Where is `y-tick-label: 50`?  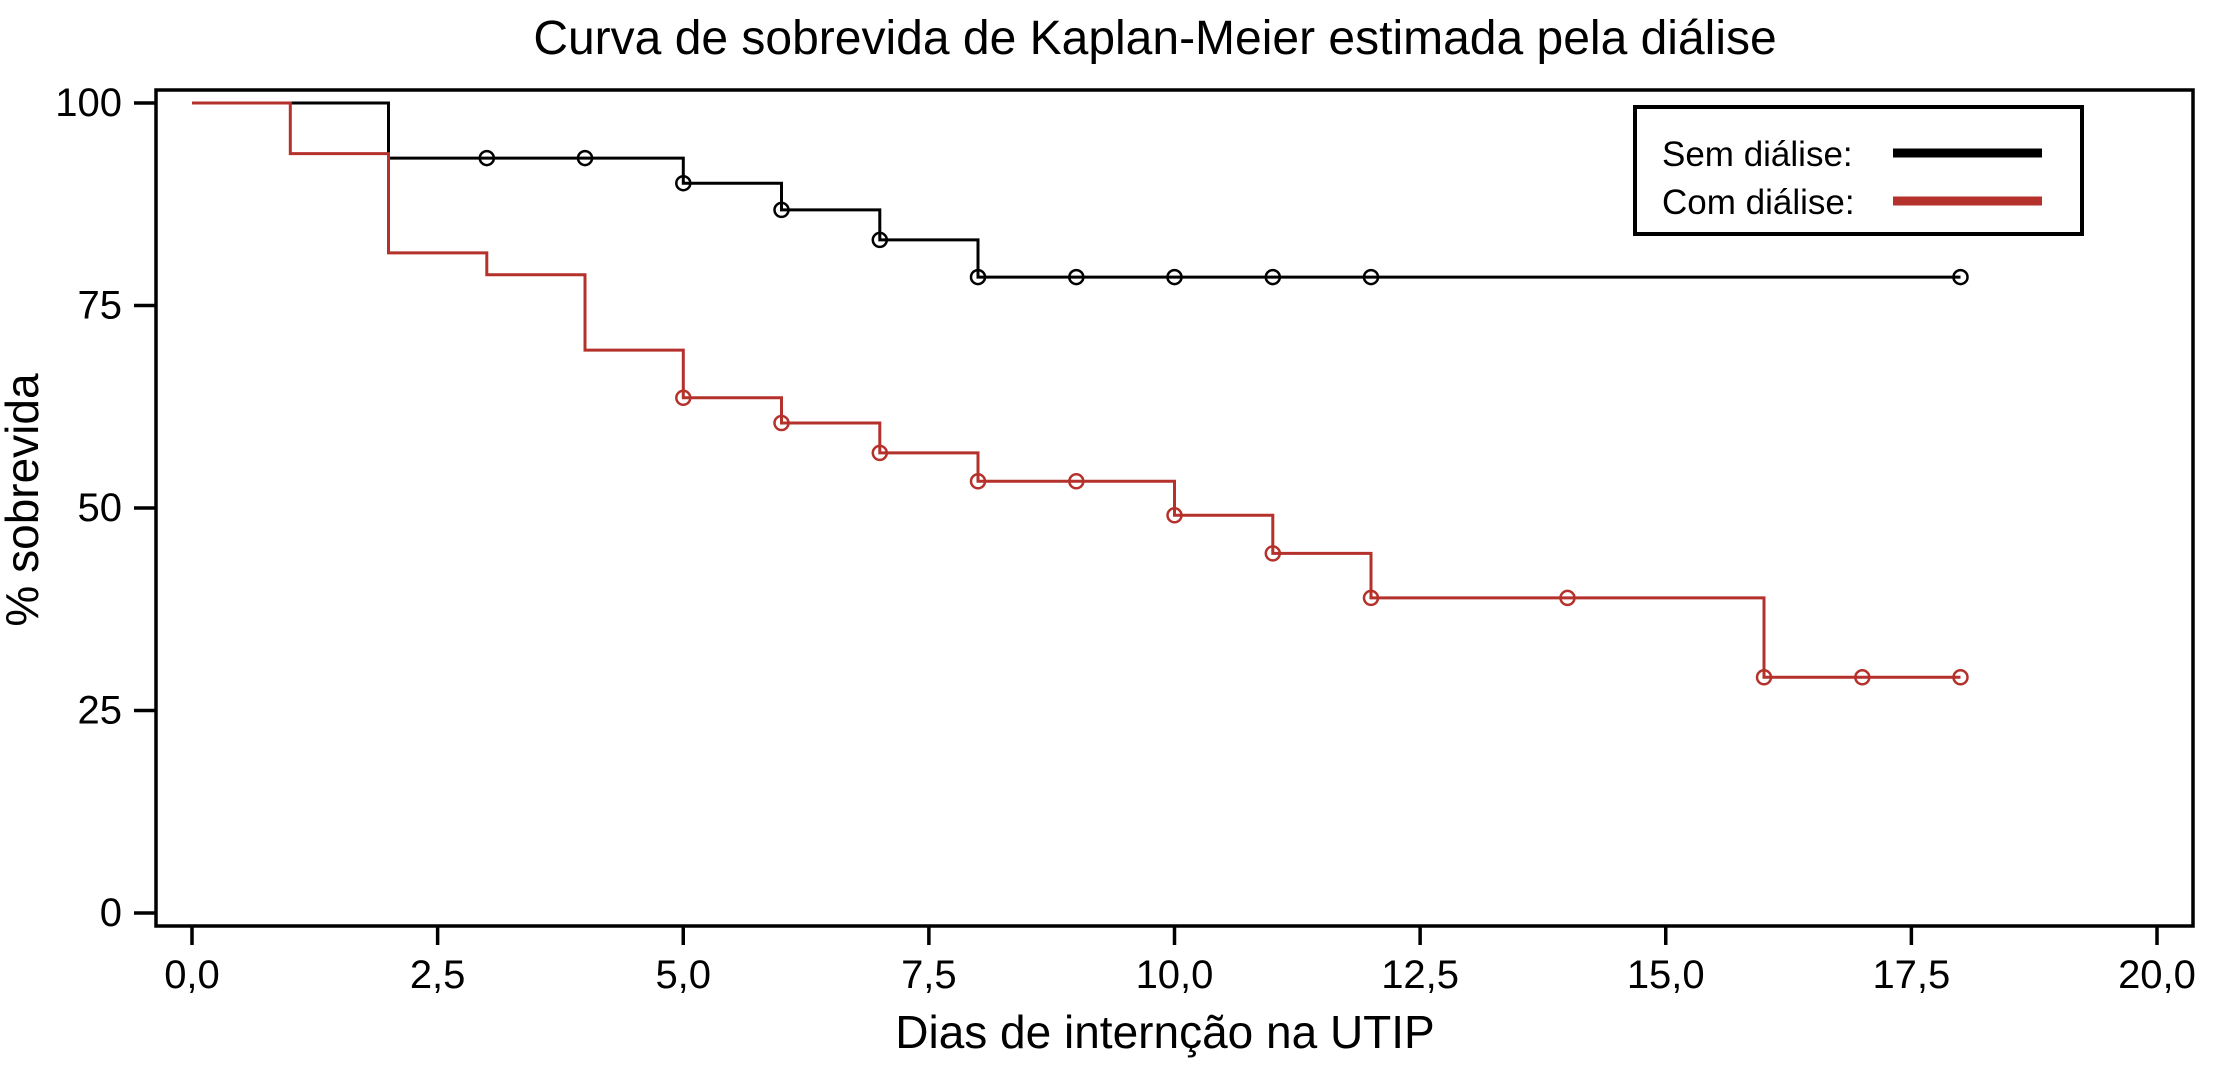
y-tick-label: 50 is located at coordinates (100, 508).